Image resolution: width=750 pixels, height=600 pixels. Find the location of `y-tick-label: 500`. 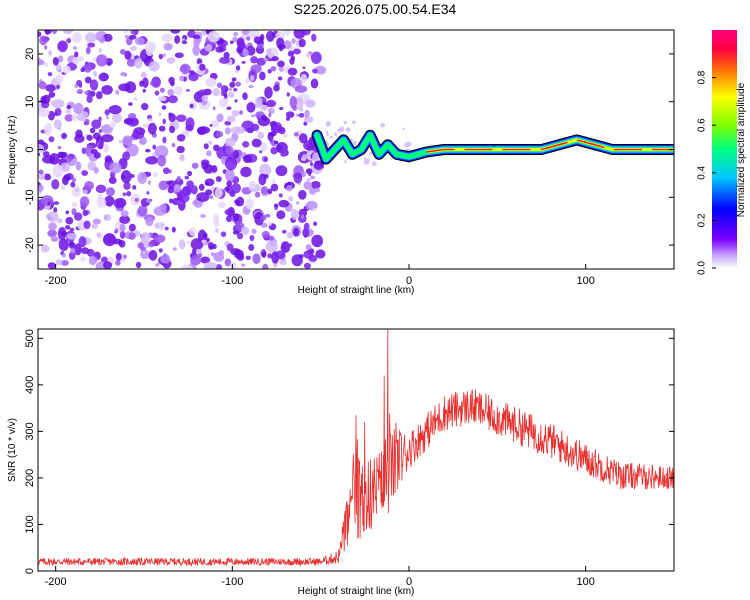

y-tick-label: 500 is located at coordinates (30, 338).